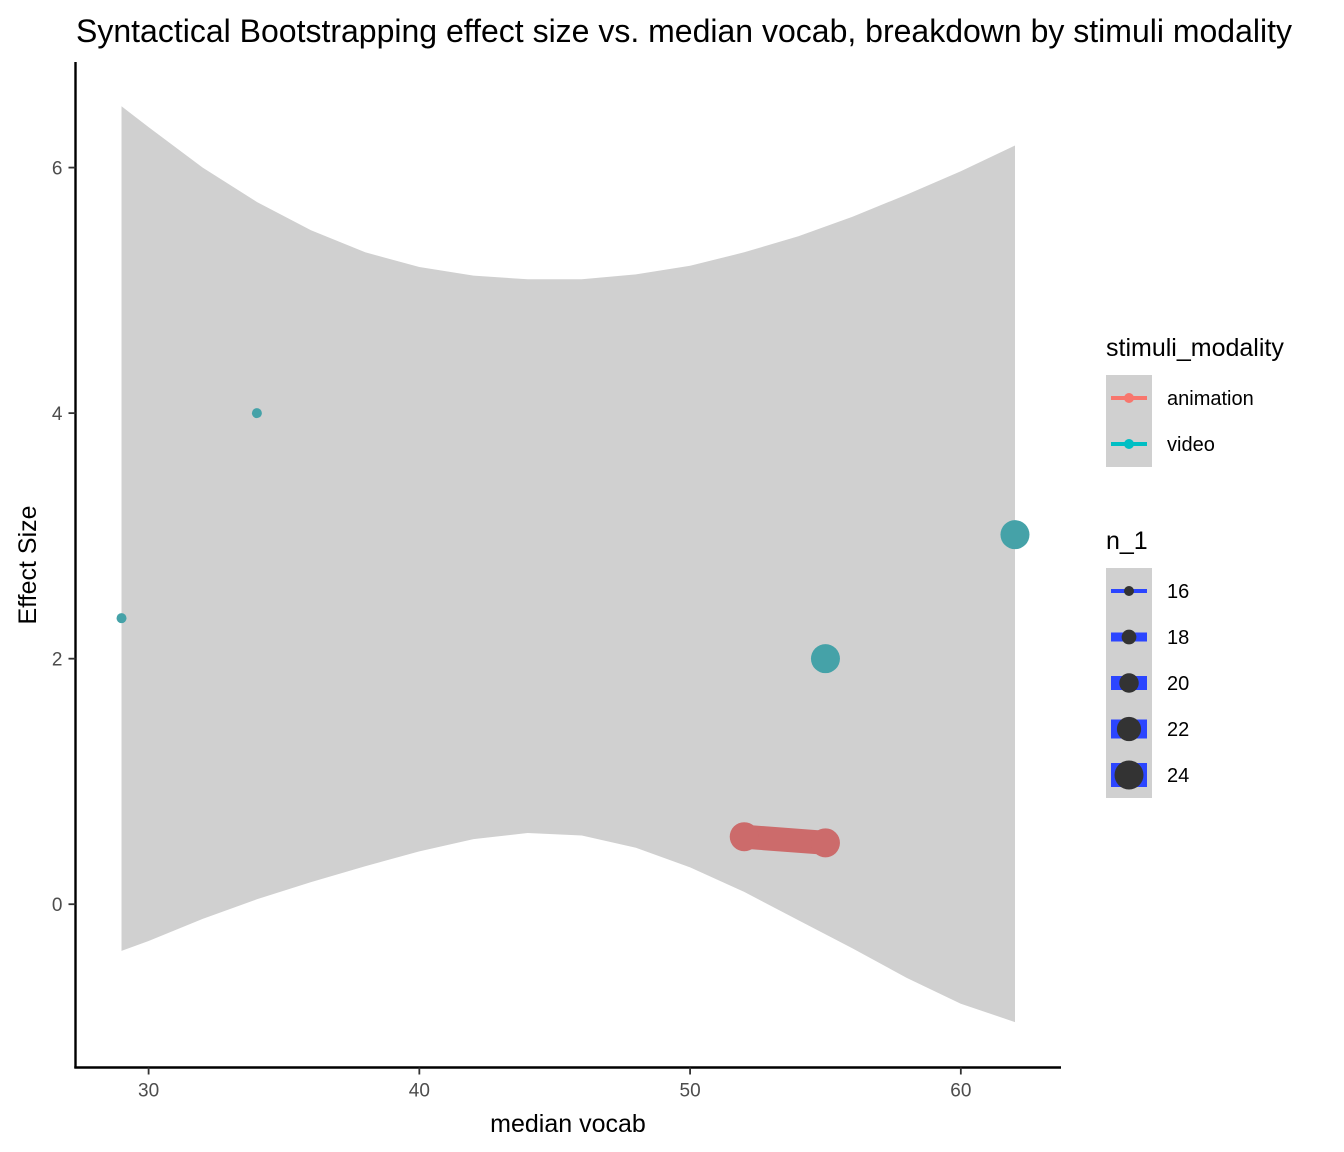  I want to click on x-tick-label: 60, so click(960, 1091).